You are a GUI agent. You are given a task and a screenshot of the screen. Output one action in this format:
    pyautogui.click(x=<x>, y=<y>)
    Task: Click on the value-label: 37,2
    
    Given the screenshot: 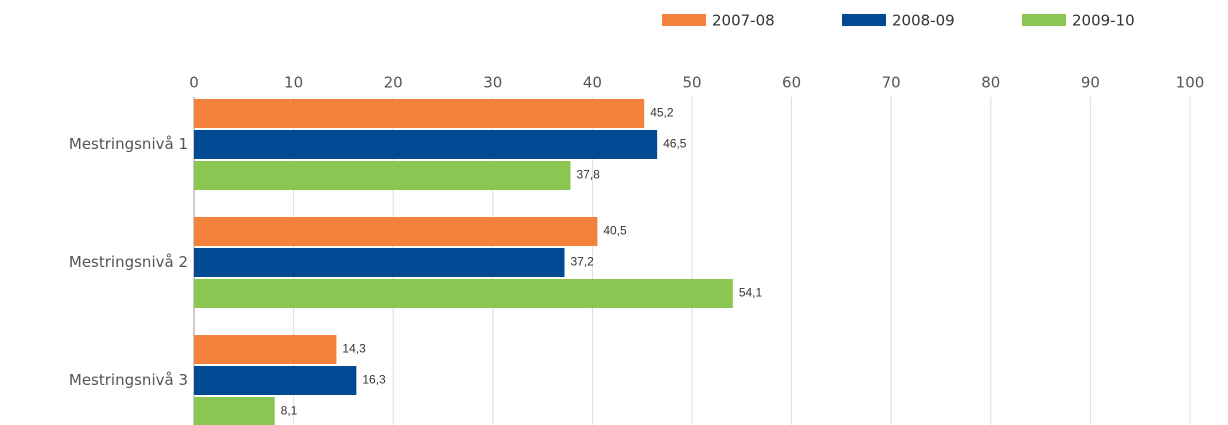 What is the action you would take?
    pyautogui.click(x=583, y=262)
    